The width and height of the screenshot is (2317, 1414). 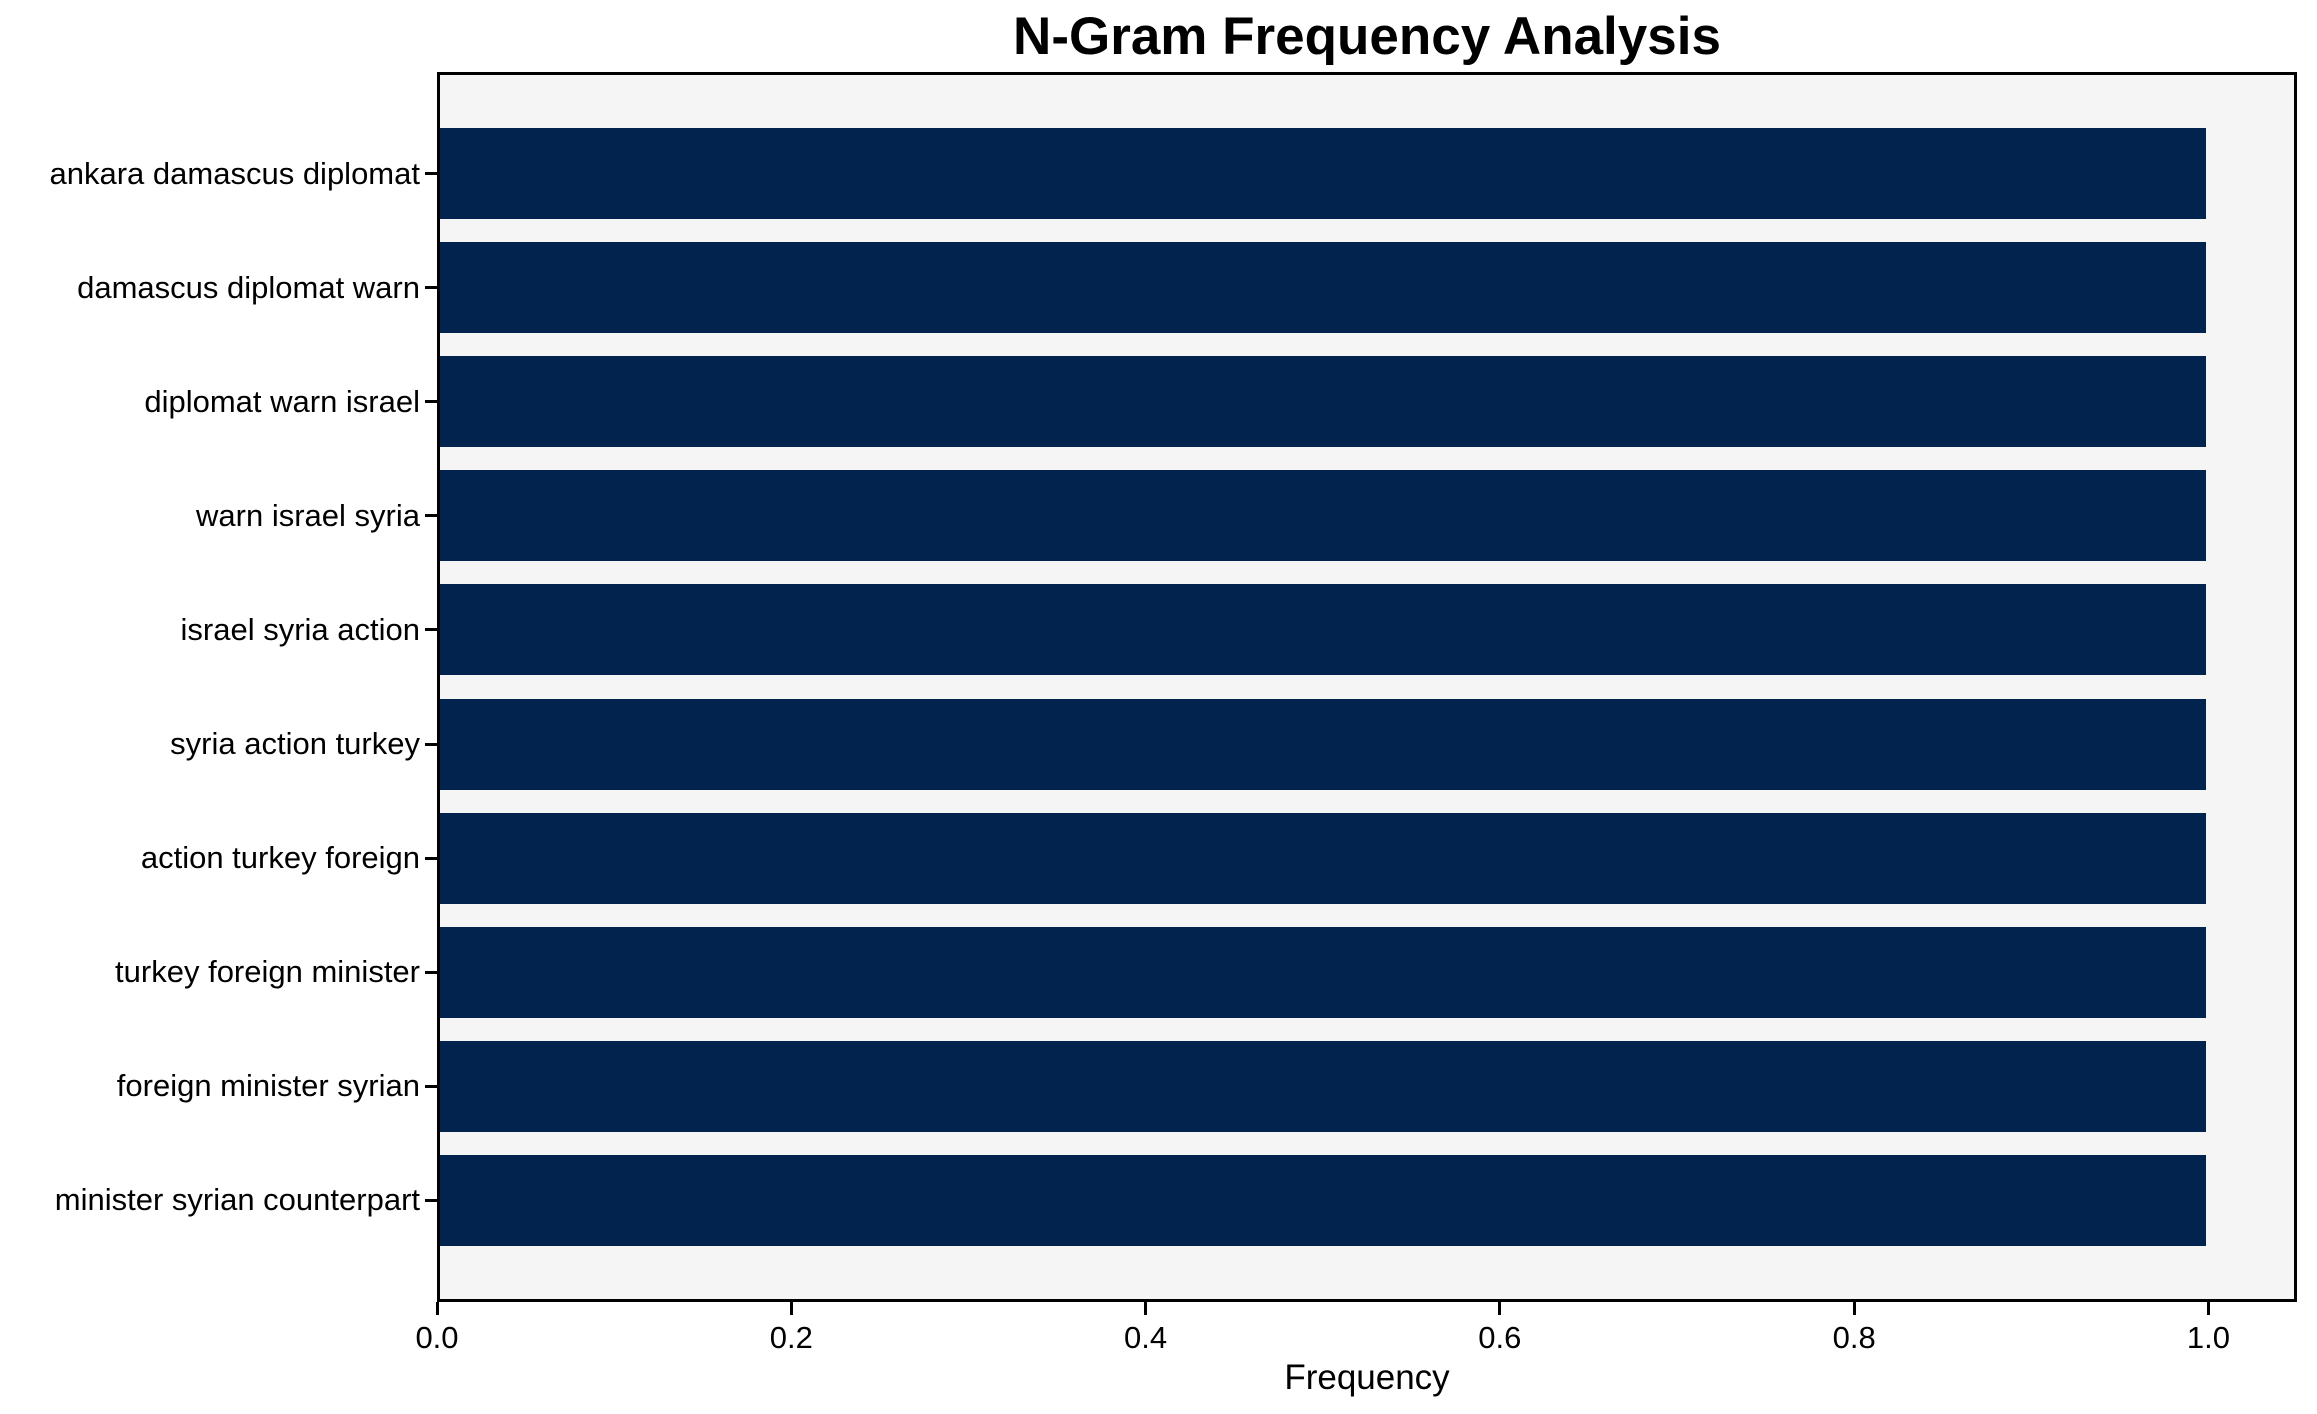 What do you see at coordinates (295, 744) in the screenshot?
I see `y-tick-label: syria action turkey` at bounding box center [295, 744].